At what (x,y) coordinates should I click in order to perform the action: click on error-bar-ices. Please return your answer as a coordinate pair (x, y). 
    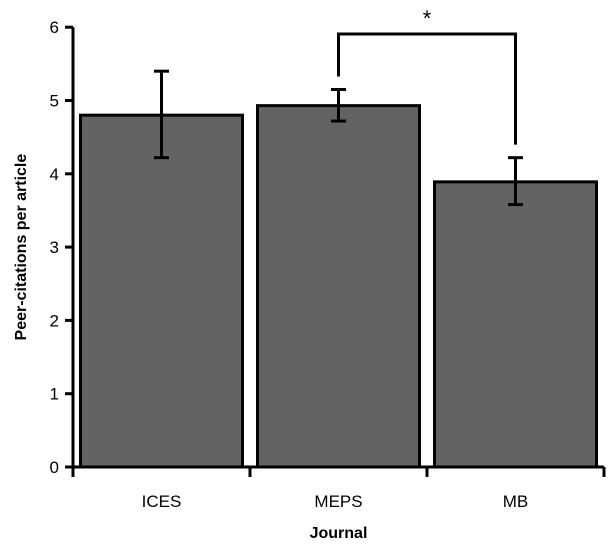
    Looking at the image, I should click on (161, 114).